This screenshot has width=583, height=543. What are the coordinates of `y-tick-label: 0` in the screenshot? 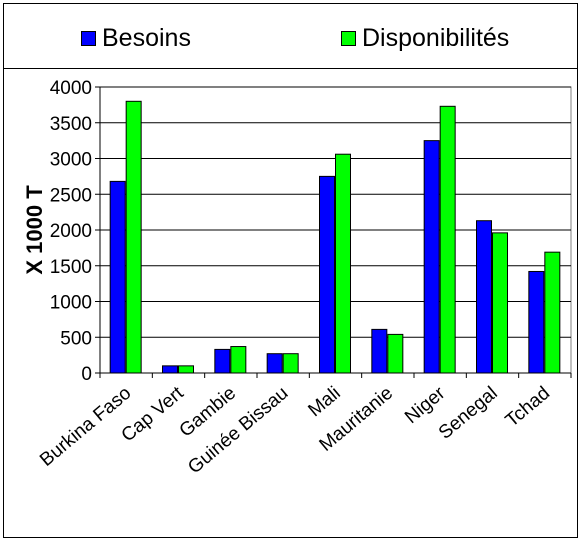 It's located at (86, 374).